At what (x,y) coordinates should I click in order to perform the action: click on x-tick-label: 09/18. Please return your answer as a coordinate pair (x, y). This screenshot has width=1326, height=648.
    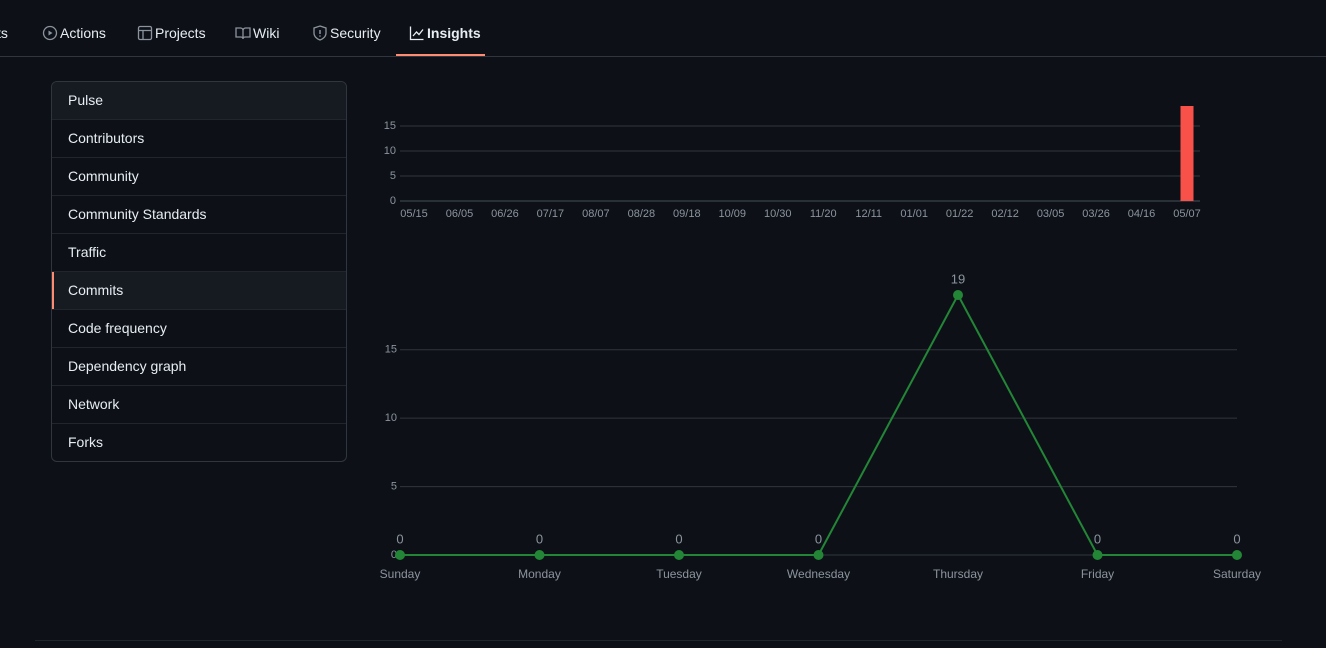
    Looking at the image, I should click on (687, 214).